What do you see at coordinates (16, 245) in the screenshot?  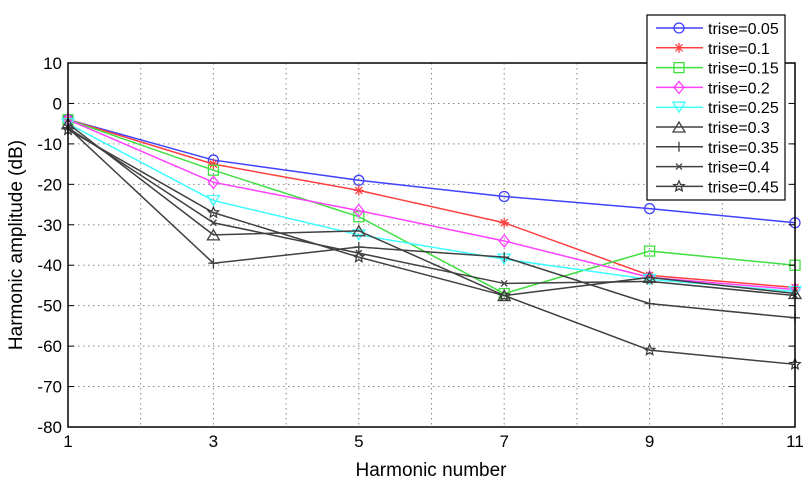 I see `y-axis-label: Harmonic amplitude (dB)` at bounding box center [16, 245].